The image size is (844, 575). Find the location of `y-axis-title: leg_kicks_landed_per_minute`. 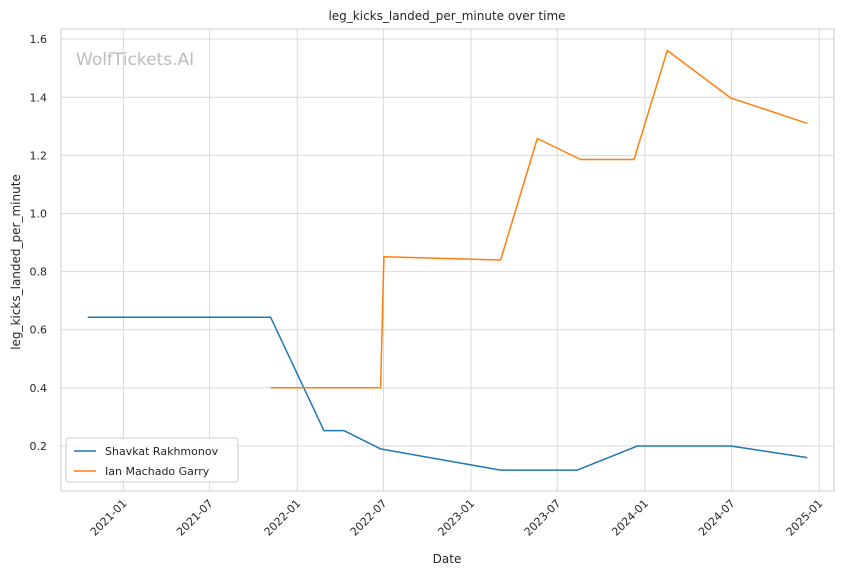

y-axis-title: leg_kicks_landed_per_minute is located at coordinates (16, 262).